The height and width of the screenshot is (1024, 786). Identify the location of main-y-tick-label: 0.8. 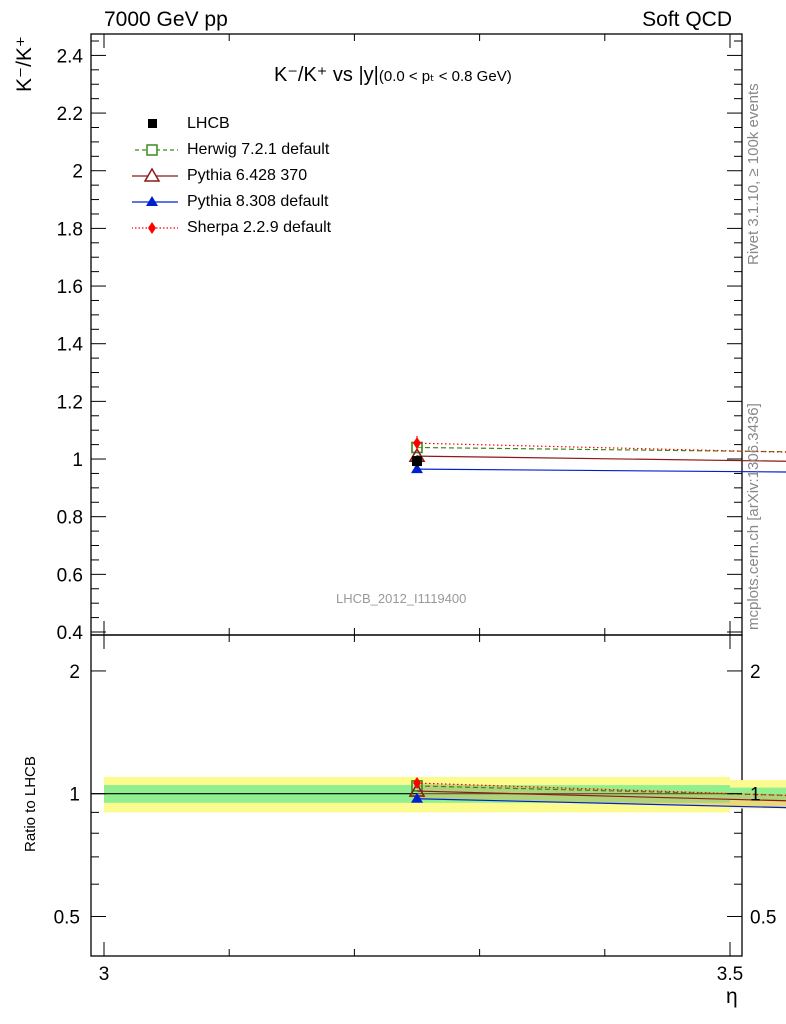
(70, 518).